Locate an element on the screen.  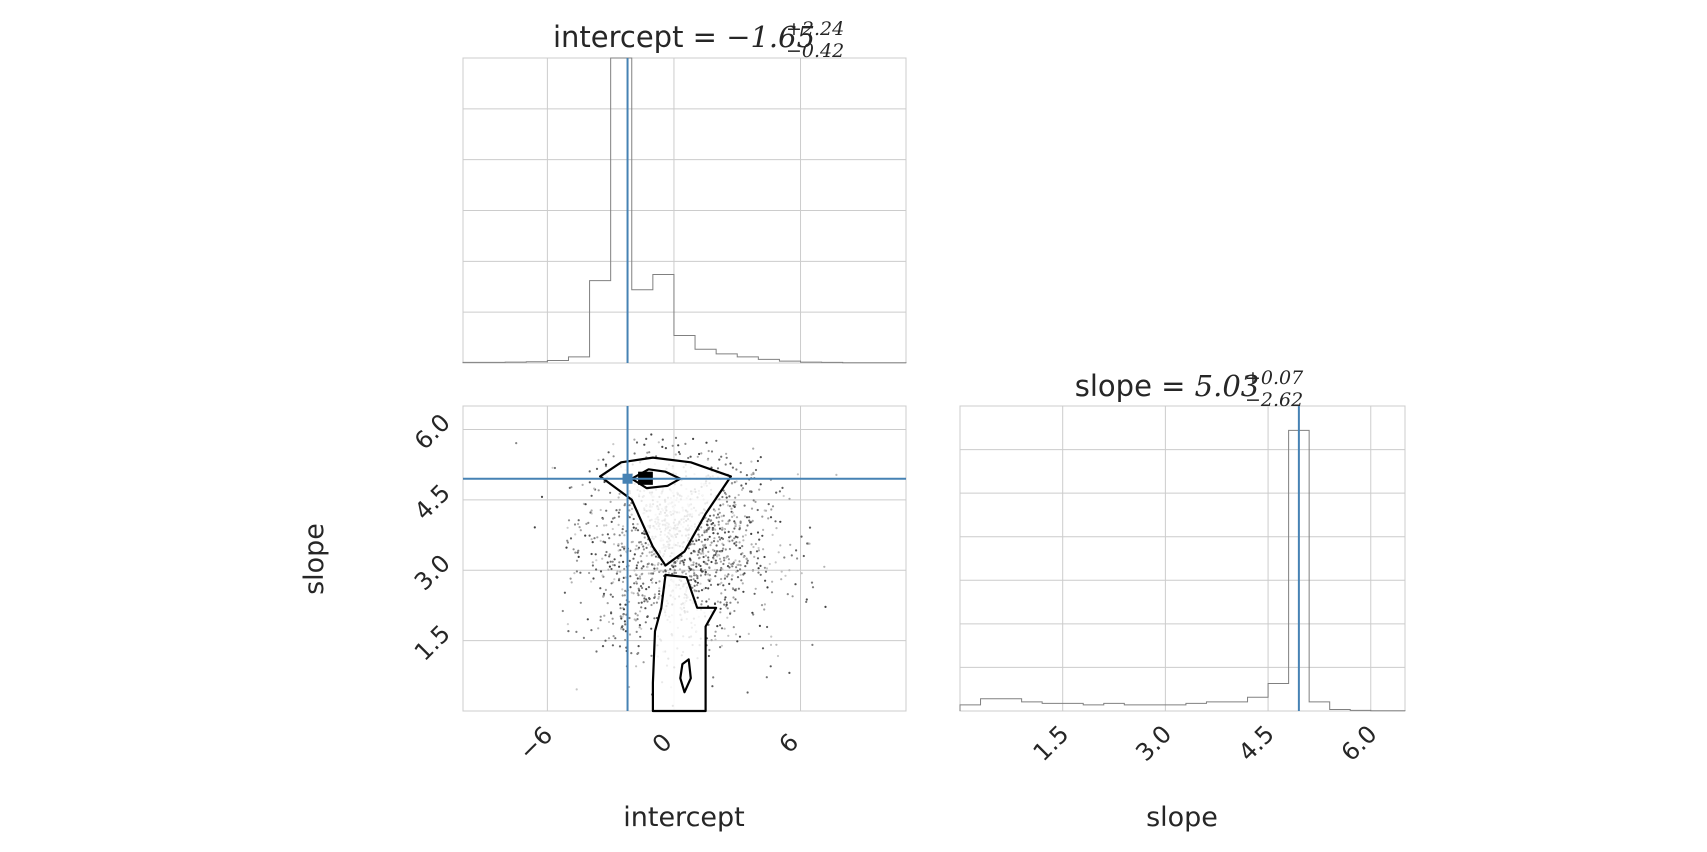
grid-hist-slope is located at coordinates (1182, 558).